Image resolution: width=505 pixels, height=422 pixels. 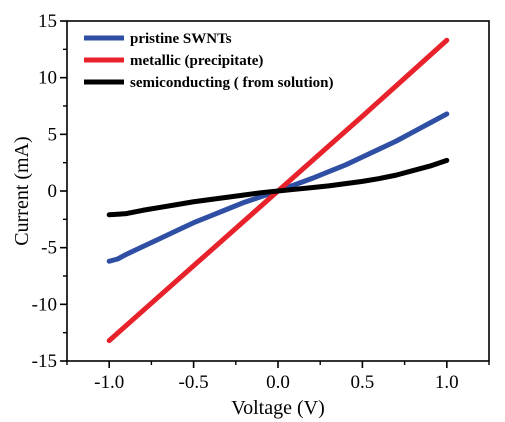 What do you see at coordinates (47, 21) in the screenshot?
I see `y-tick-label: 15` at bounding box center [47, 21].